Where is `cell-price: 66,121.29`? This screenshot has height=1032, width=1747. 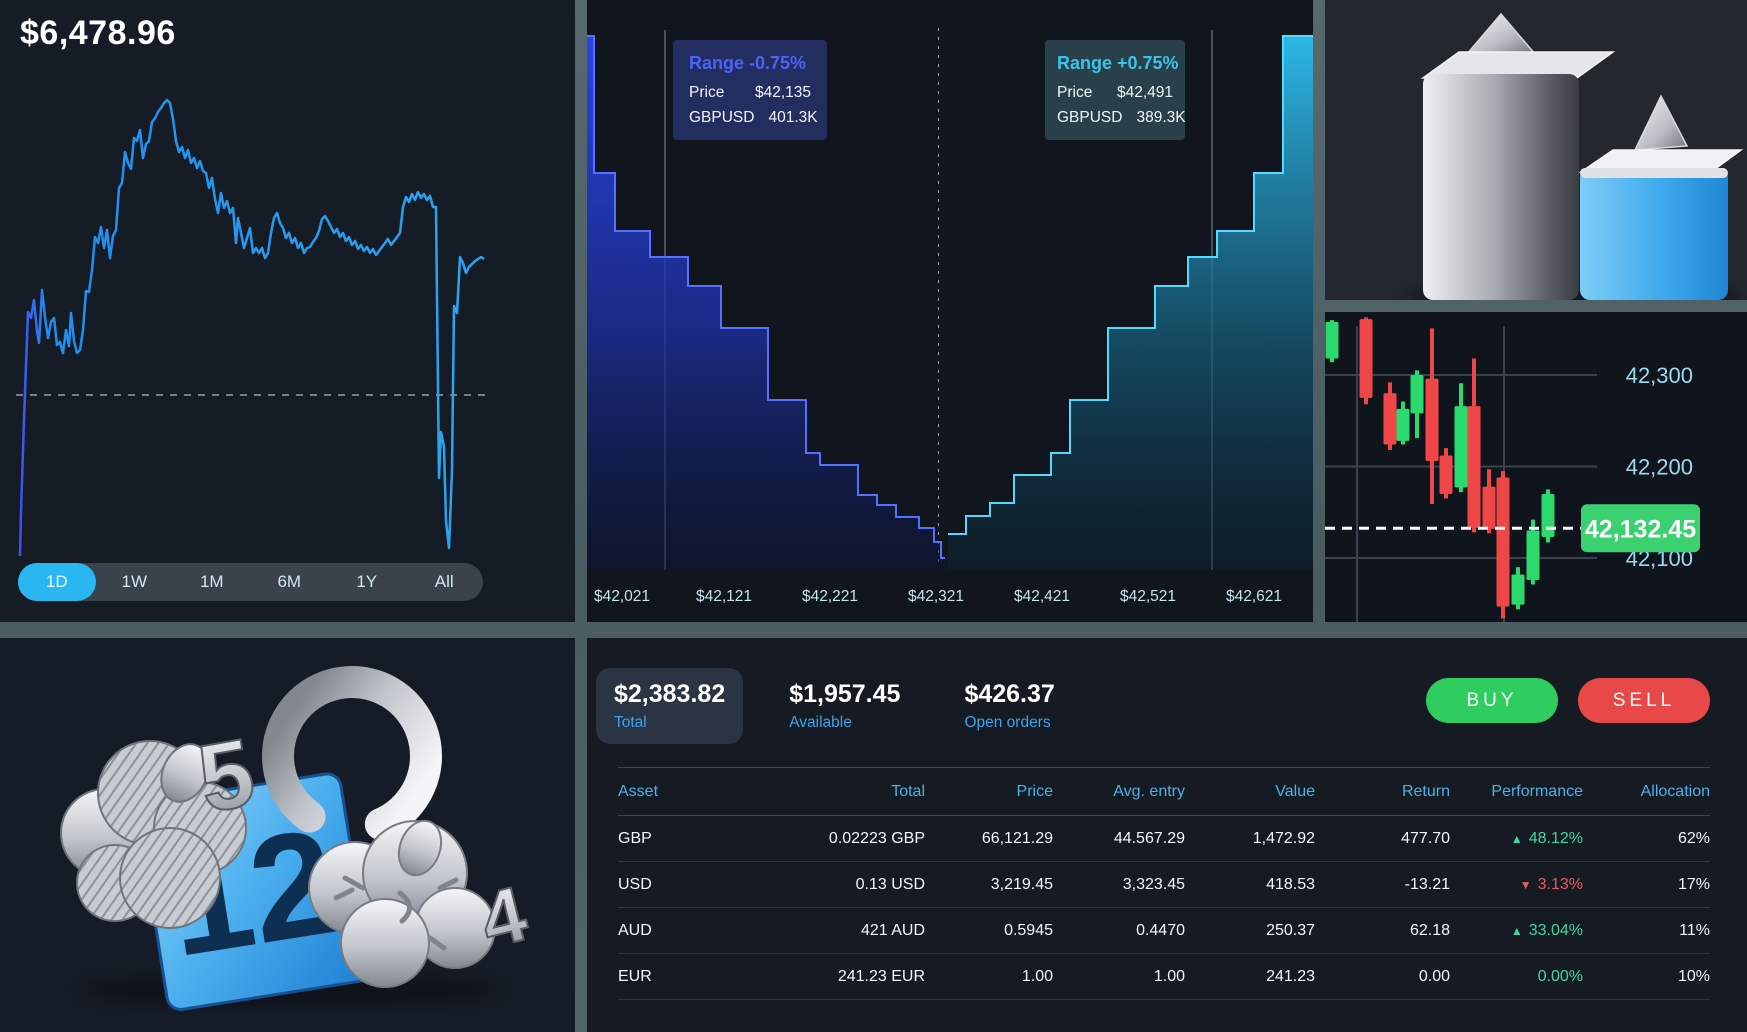 cell-price: 66,121.29 is located at coordinates (1017, 838).